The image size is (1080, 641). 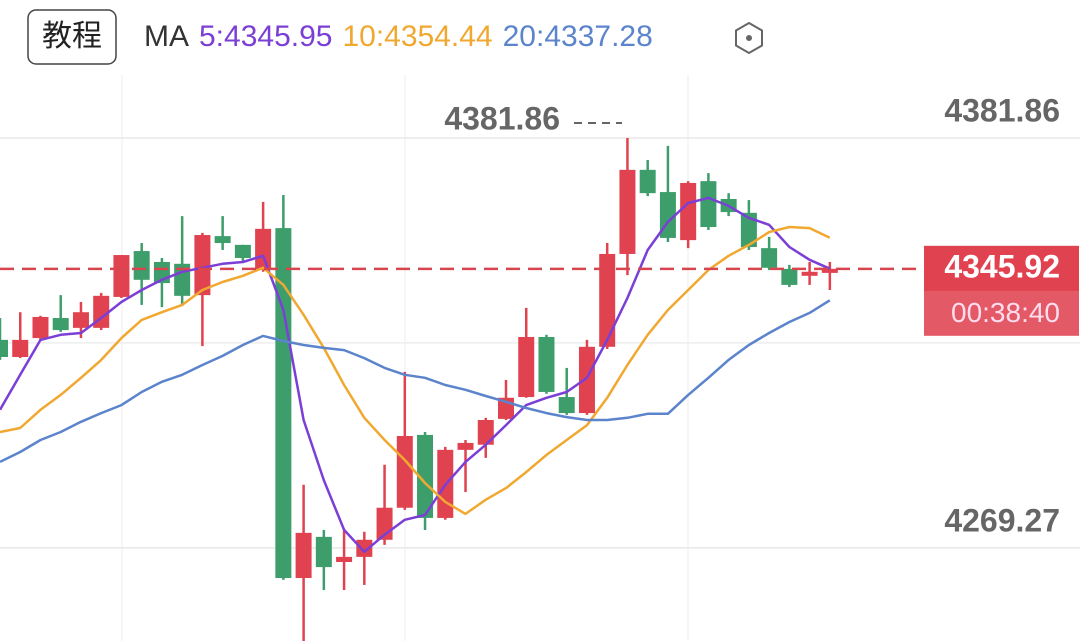 What do you see at coordinates (417, 36) in the screenshot?
I see `legend-entry: 10:4354.44` at bounding box center [417, 36].